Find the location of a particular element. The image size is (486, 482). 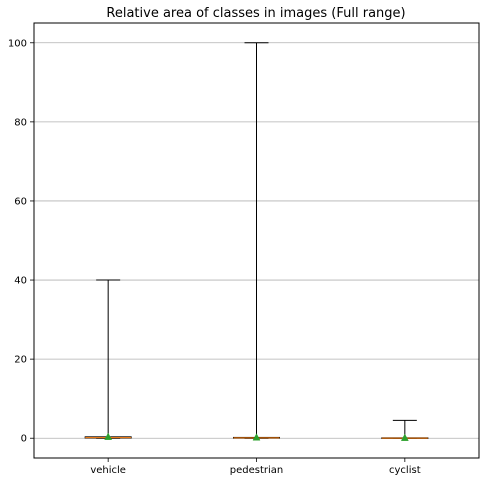

box-pedestrian is located at coordinates (256, 241).